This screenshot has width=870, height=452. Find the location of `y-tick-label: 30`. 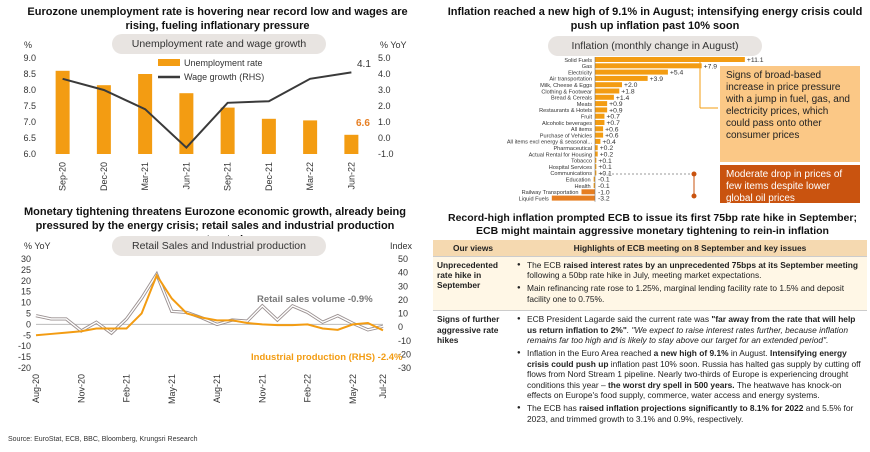

y-tick-label: 30 is located at coordinates (26, 259).